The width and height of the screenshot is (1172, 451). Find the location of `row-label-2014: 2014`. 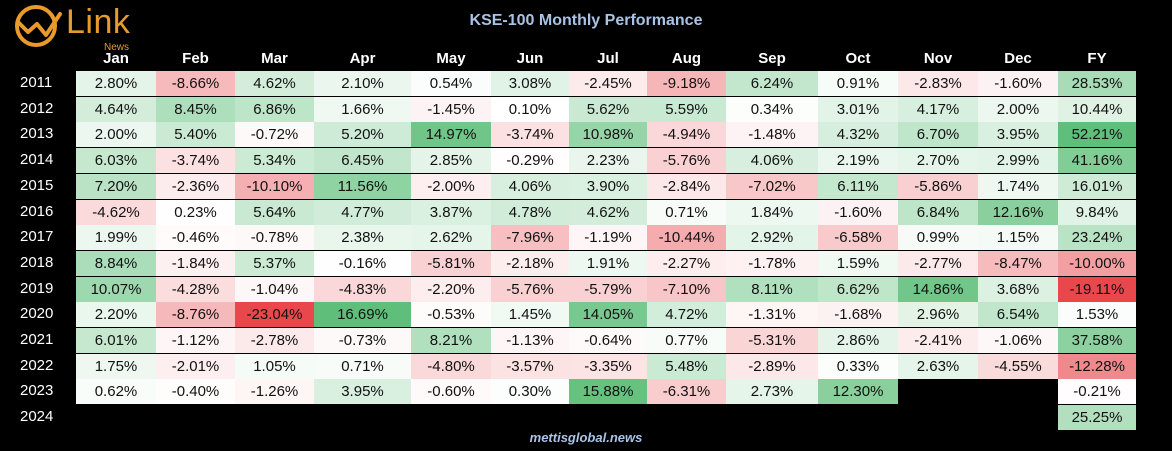

row-label-2014: 2014 is located at coordinates (37, 160).